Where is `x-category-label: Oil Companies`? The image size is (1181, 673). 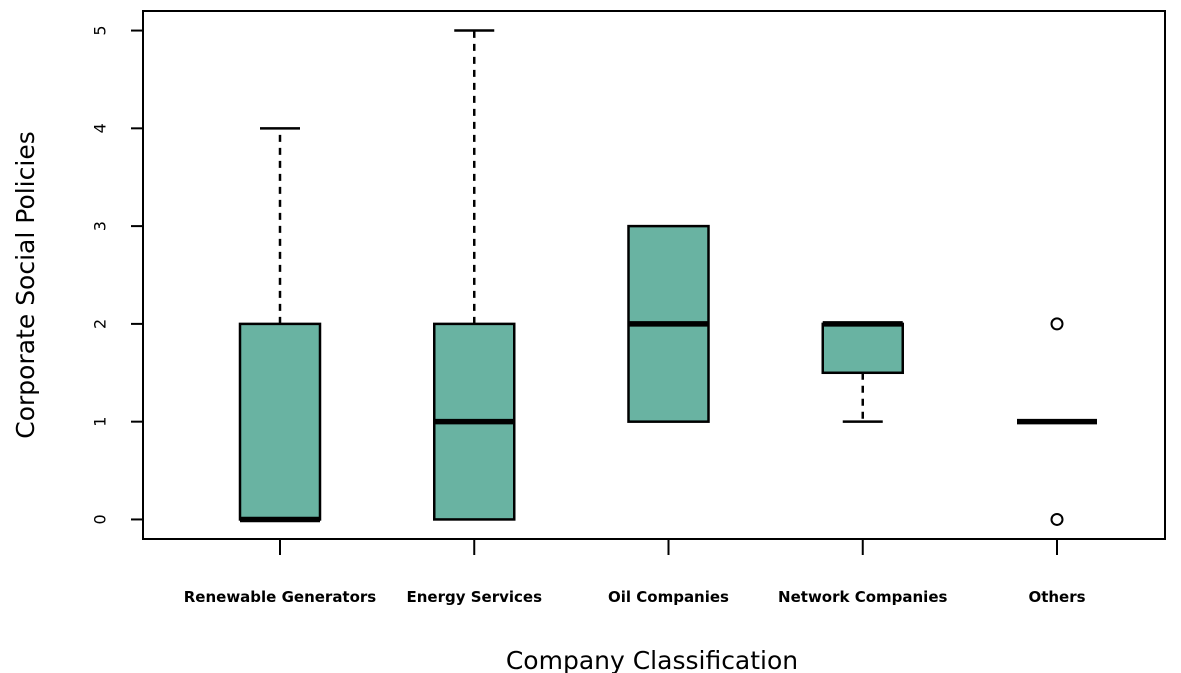
x-category-label: Oil Companies is located at coordinates (668, 597).